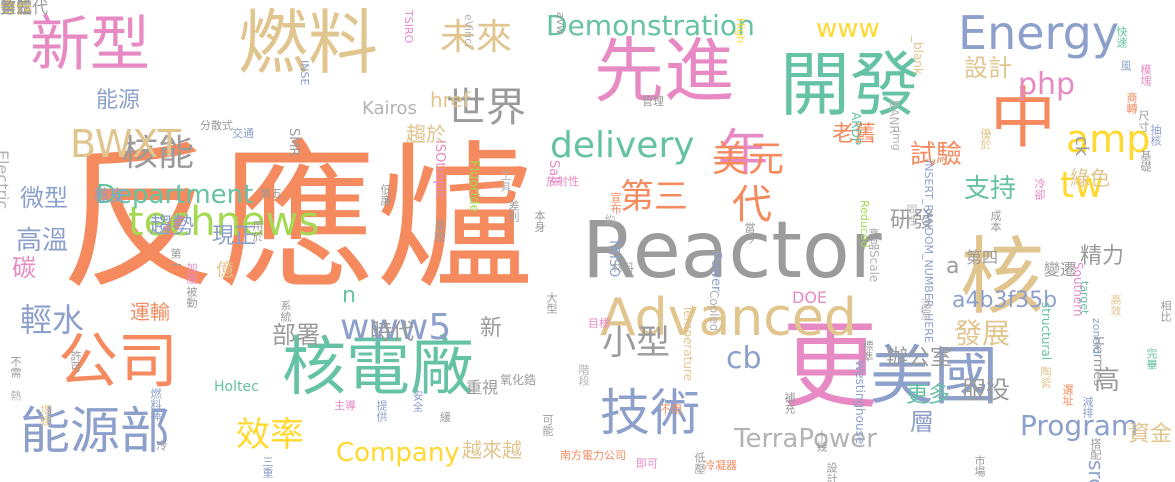  Describe the element at coordinates (381, 411) in the screenshot. I see `cloud-word: 提供` at that location.